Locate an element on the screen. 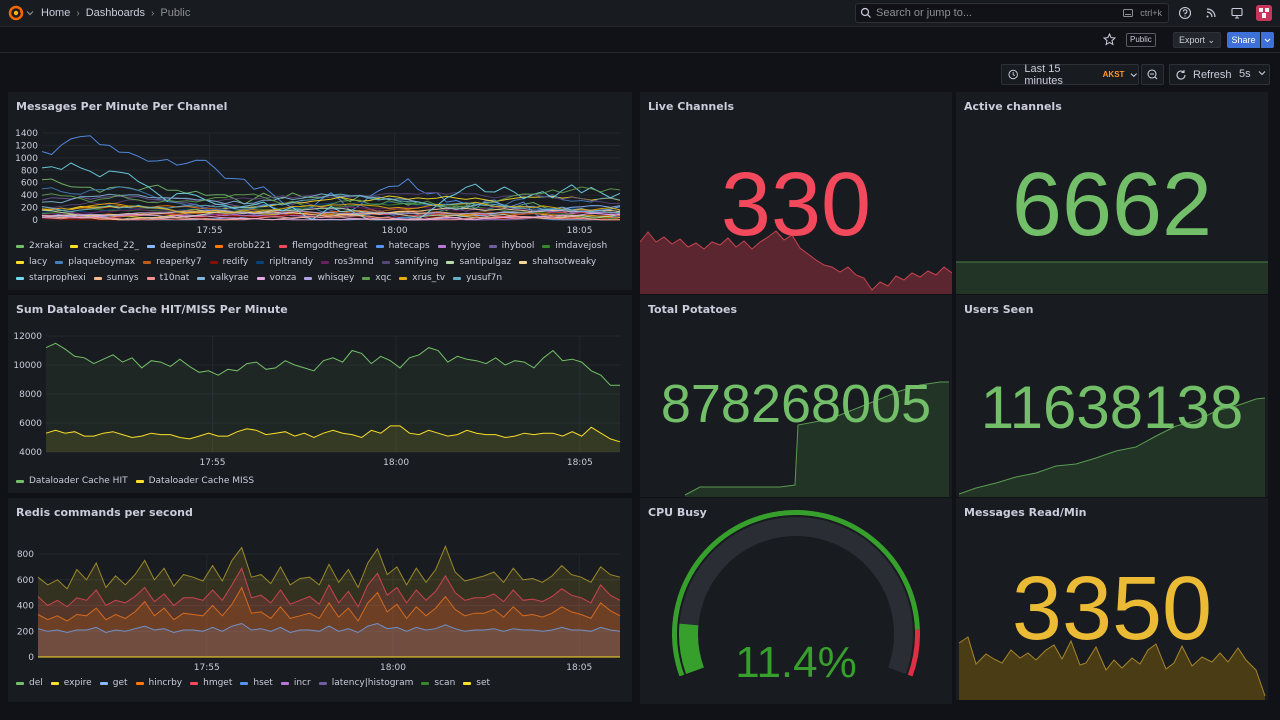 This screenshot has height=720, width=1280. legend-item: t10nat is located at coordinates (167, 278).